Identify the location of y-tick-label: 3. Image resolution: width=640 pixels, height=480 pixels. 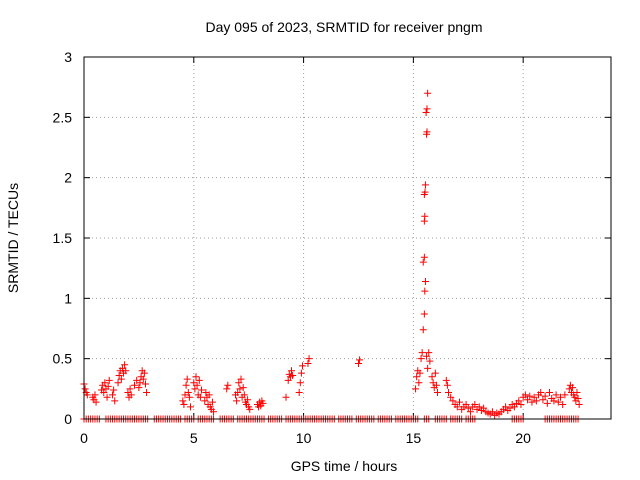
(68, 57).